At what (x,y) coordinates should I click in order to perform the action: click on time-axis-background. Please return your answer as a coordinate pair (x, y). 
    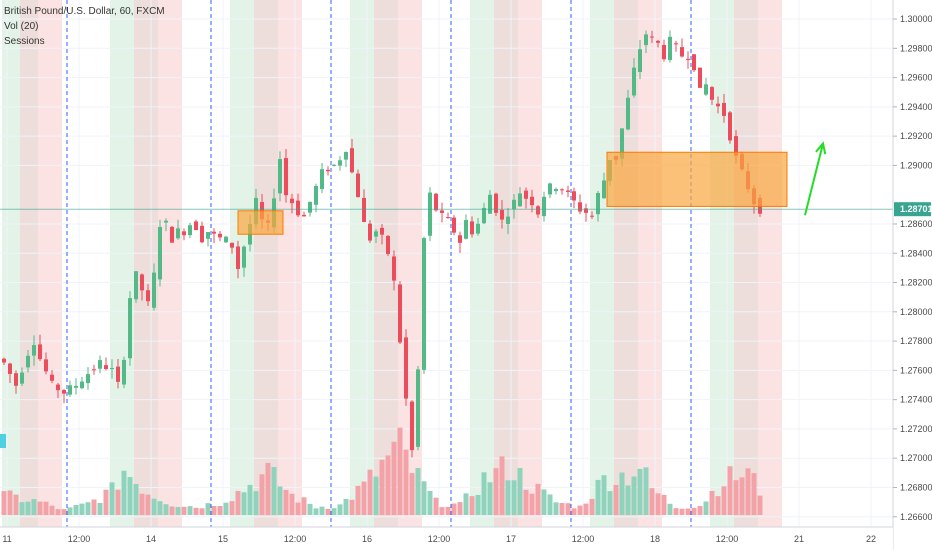
    Looking at the image, I should click on (446, 538).